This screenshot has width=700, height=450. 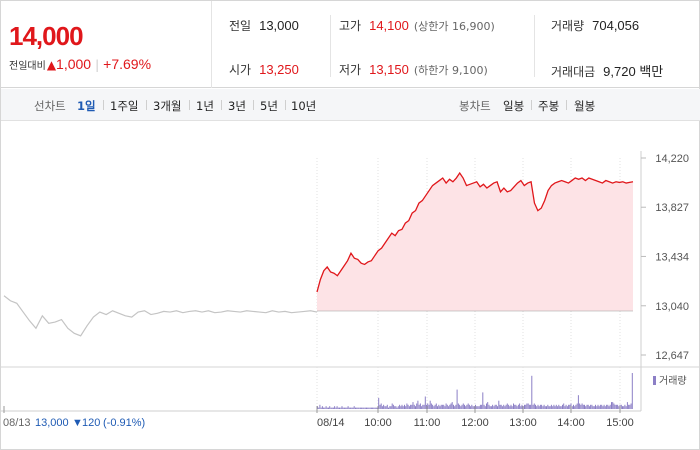 What do you see at coordinates (205, 106) in the screenshot?
I see `tab-1year: 1년` at bounding box center [205, 106].